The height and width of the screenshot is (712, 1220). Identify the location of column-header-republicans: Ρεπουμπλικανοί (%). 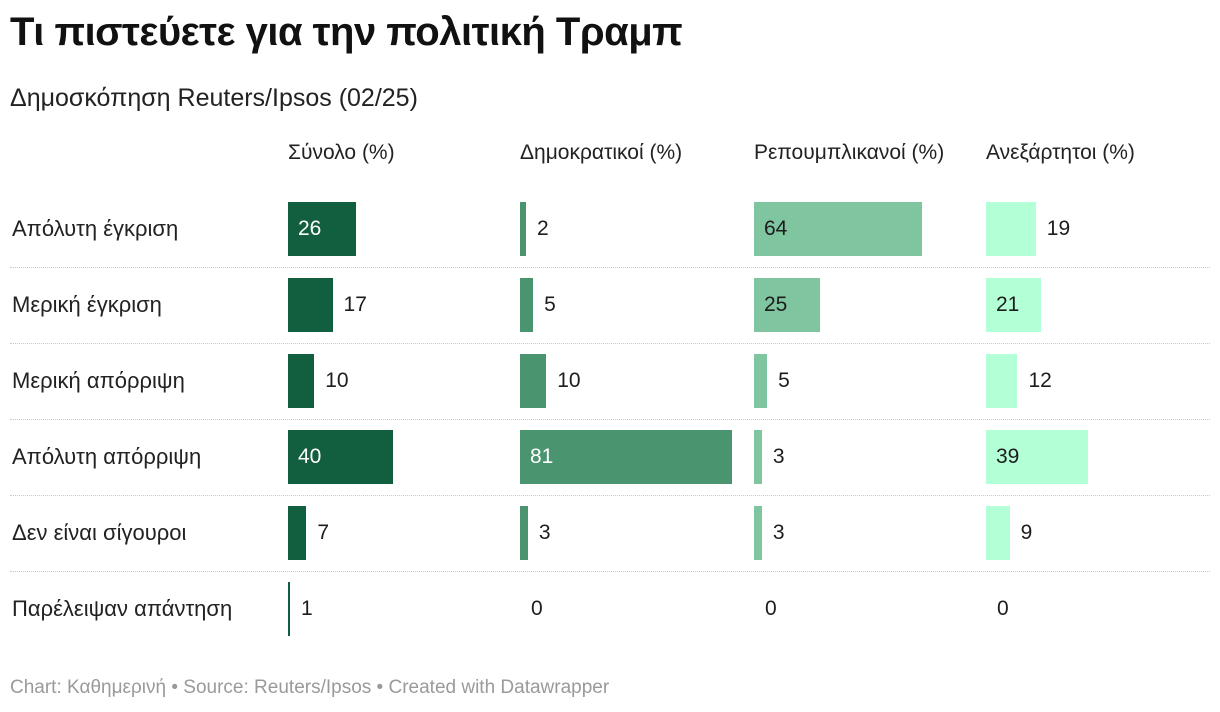
(849, 152).